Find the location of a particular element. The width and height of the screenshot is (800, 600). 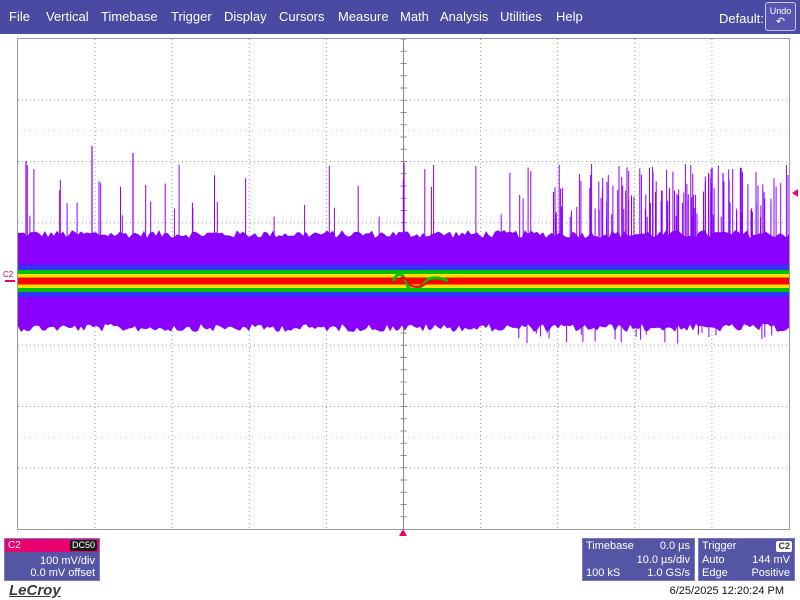

timebase-delay: 0.0 µs is located at coordinates (674, 546).